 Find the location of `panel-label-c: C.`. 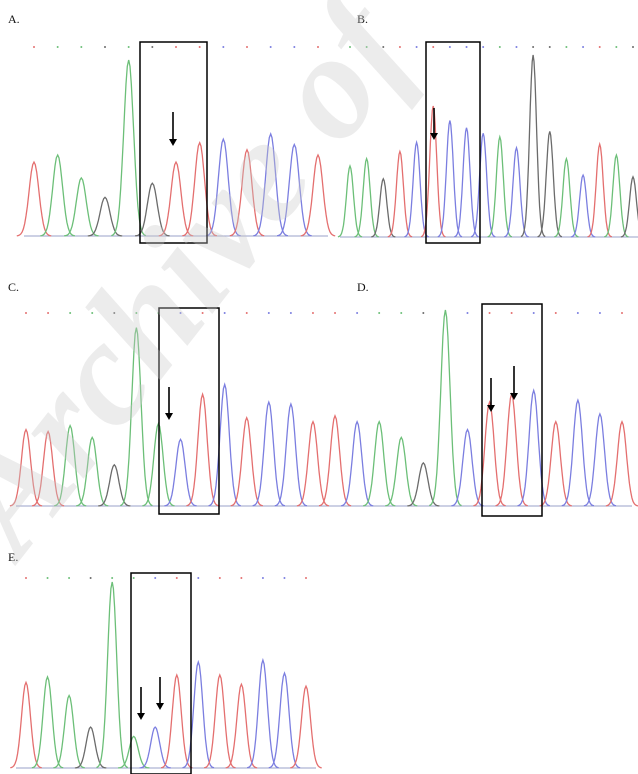

panel-label-c: C. is located at coordinates (14, 287).